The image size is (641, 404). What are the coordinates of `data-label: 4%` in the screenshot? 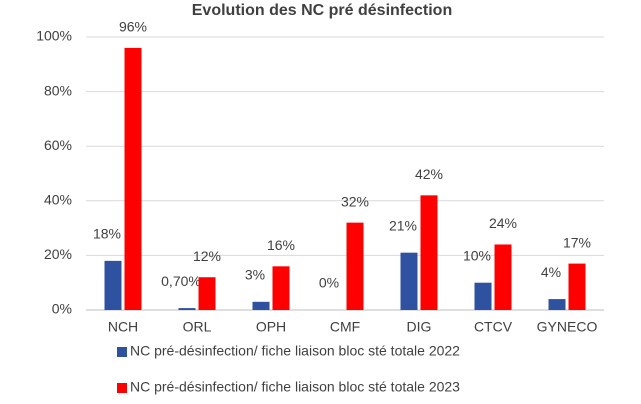 It's located at (551, 272).